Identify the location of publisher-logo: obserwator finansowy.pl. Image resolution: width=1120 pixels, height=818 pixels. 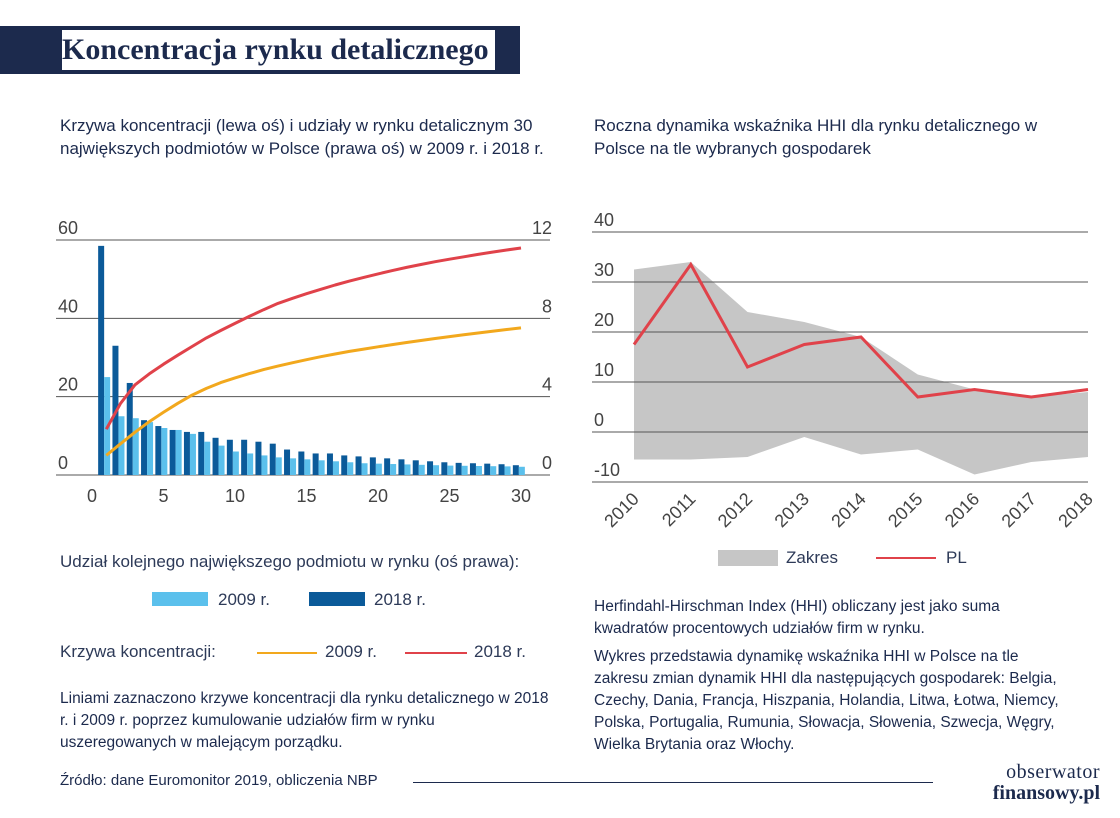
(1025, 783).